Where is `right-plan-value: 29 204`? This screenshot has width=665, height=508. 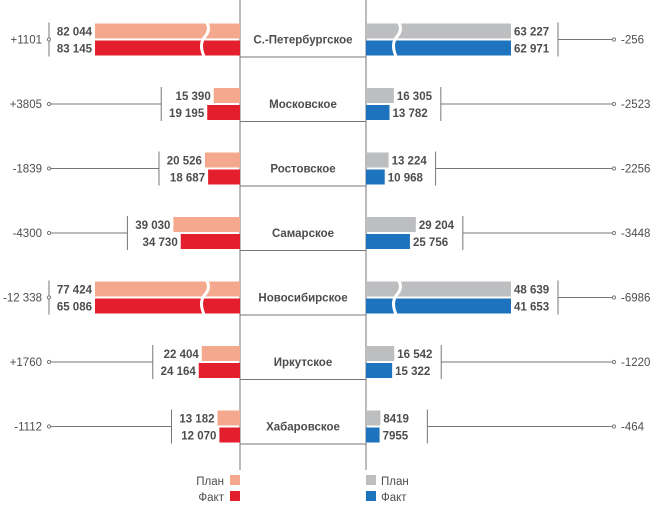
right-plan-value: 29 204 is located at coordinates (437, 226).